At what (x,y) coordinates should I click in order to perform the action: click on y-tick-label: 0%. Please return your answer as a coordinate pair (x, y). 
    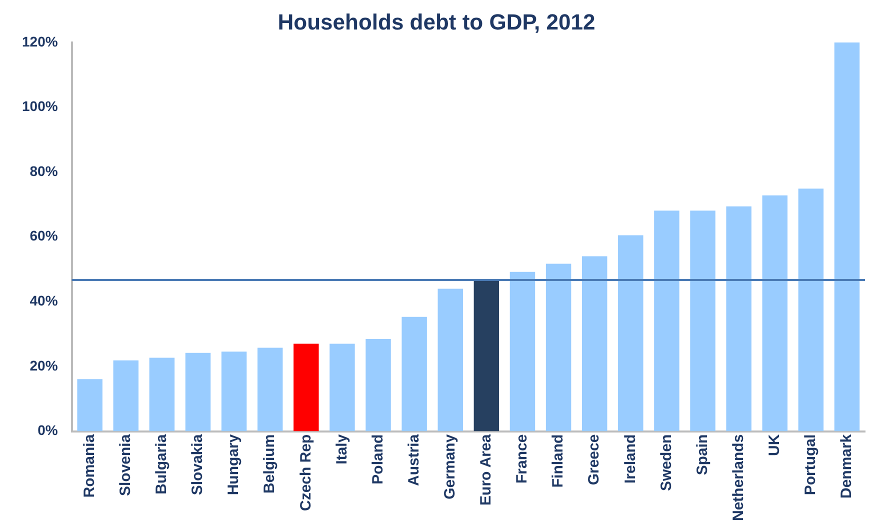
    Looking at the image, I should click on (48, 430).